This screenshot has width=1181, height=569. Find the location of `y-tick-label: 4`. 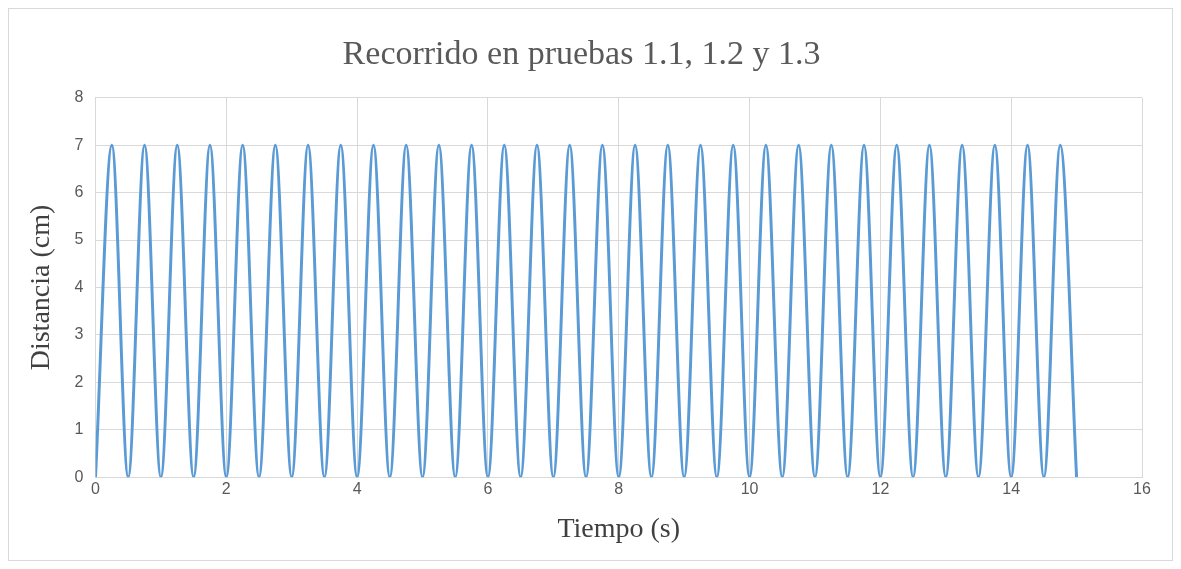

y-tick-label: 4 is located at coordinates (79, 286).